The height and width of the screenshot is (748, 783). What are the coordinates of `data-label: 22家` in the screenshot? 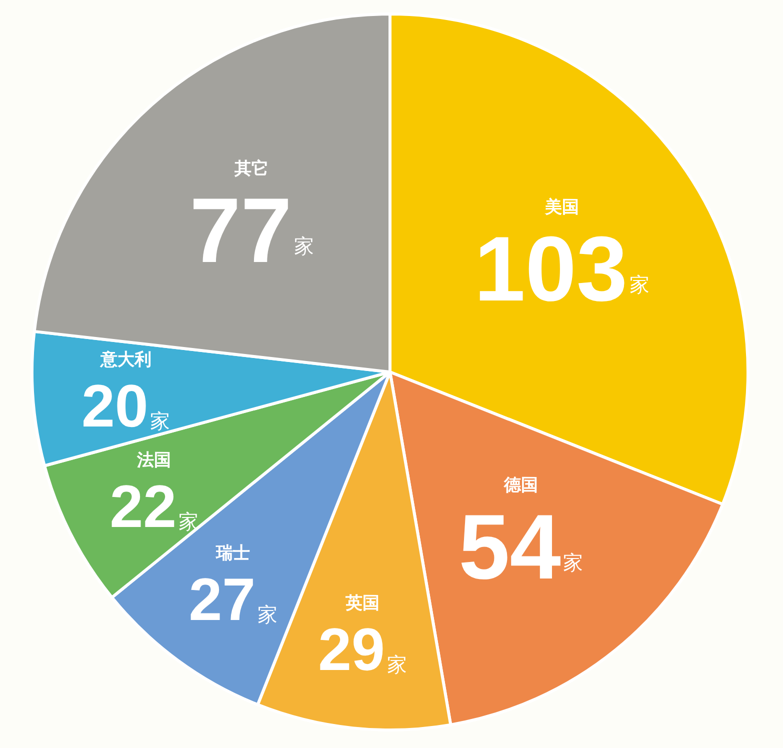 It's located at (154, 506).